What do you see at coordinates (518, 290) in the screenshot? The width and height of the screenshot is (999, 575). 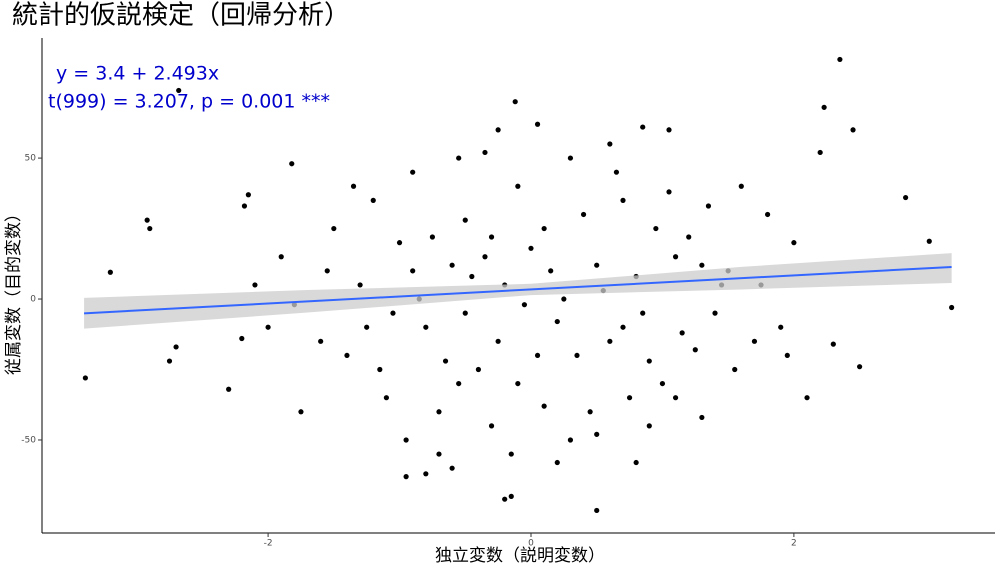 I see `regression-line` at bounding box center [518, 290].